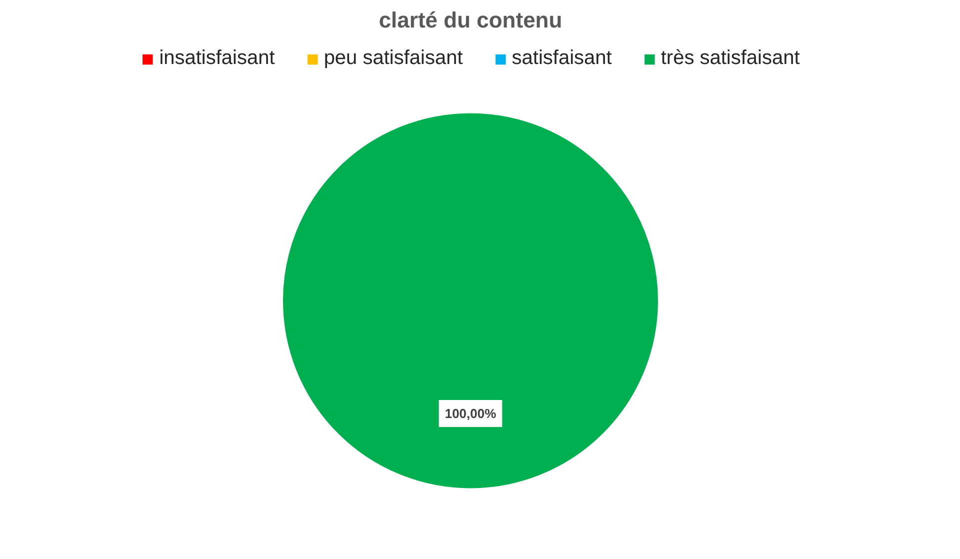 The image size is (960, 559). Describe the element at coordinates (470, 413) in the screenshot. I see `data-label: 100,00%` at that location.